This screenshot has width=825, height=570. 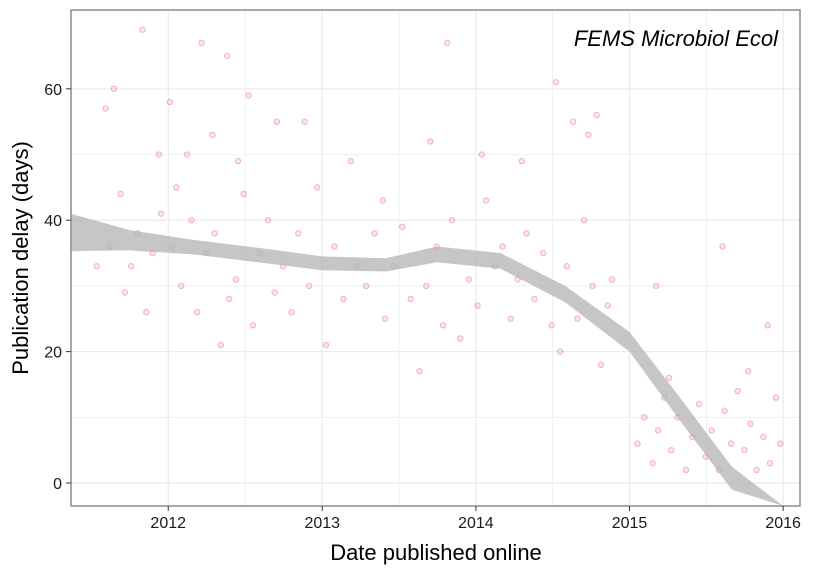 I want to click on x-tick-label: 2013, so click(x=322, y=523).